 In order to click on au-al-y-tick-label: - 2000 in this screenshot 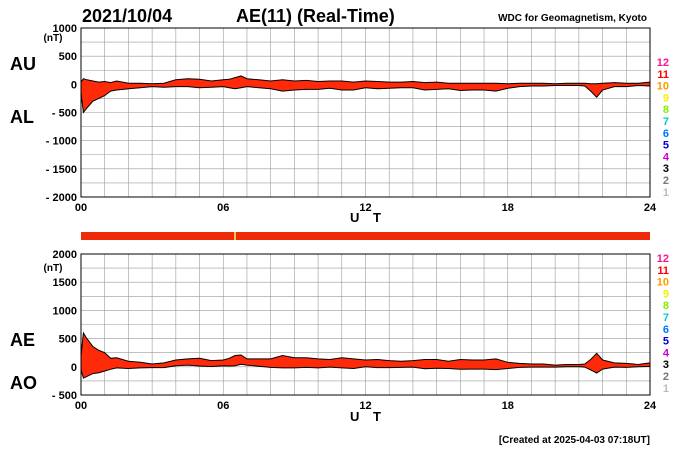, I will do `click(61, 198)`.